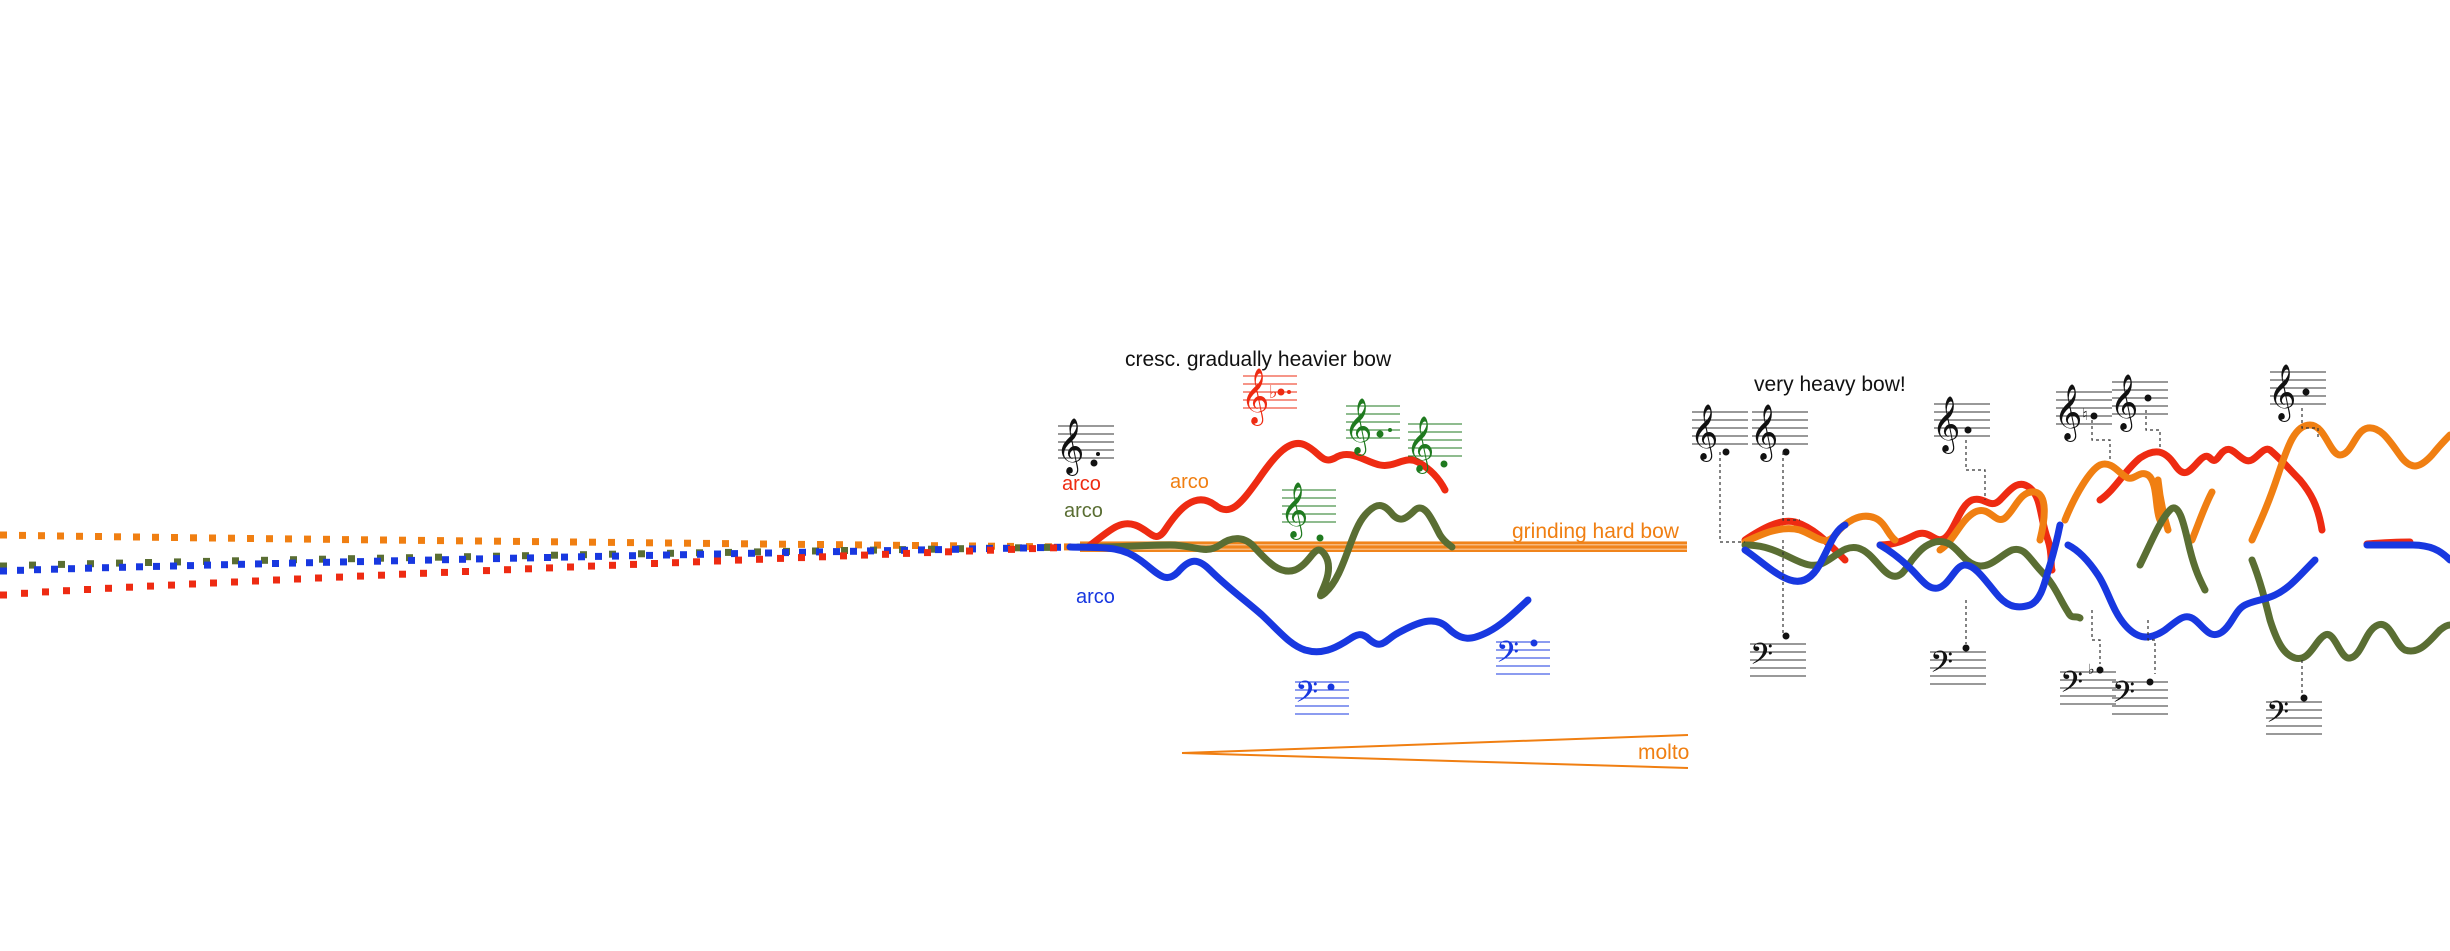 The width and height of the screenshot is (2450, 951). Describe the element at coordinates (1081, 484) in the screenshot. I see `arco-violin1-label: arco` at that location.